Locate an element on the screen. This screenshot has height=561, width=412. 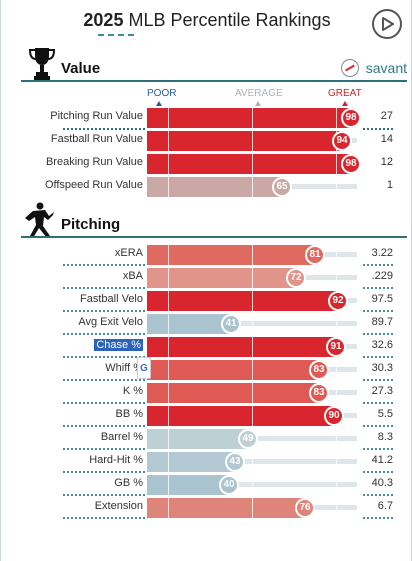
pitching-metric-row: xBA 72 .229 is located at coordinates (206, 278).